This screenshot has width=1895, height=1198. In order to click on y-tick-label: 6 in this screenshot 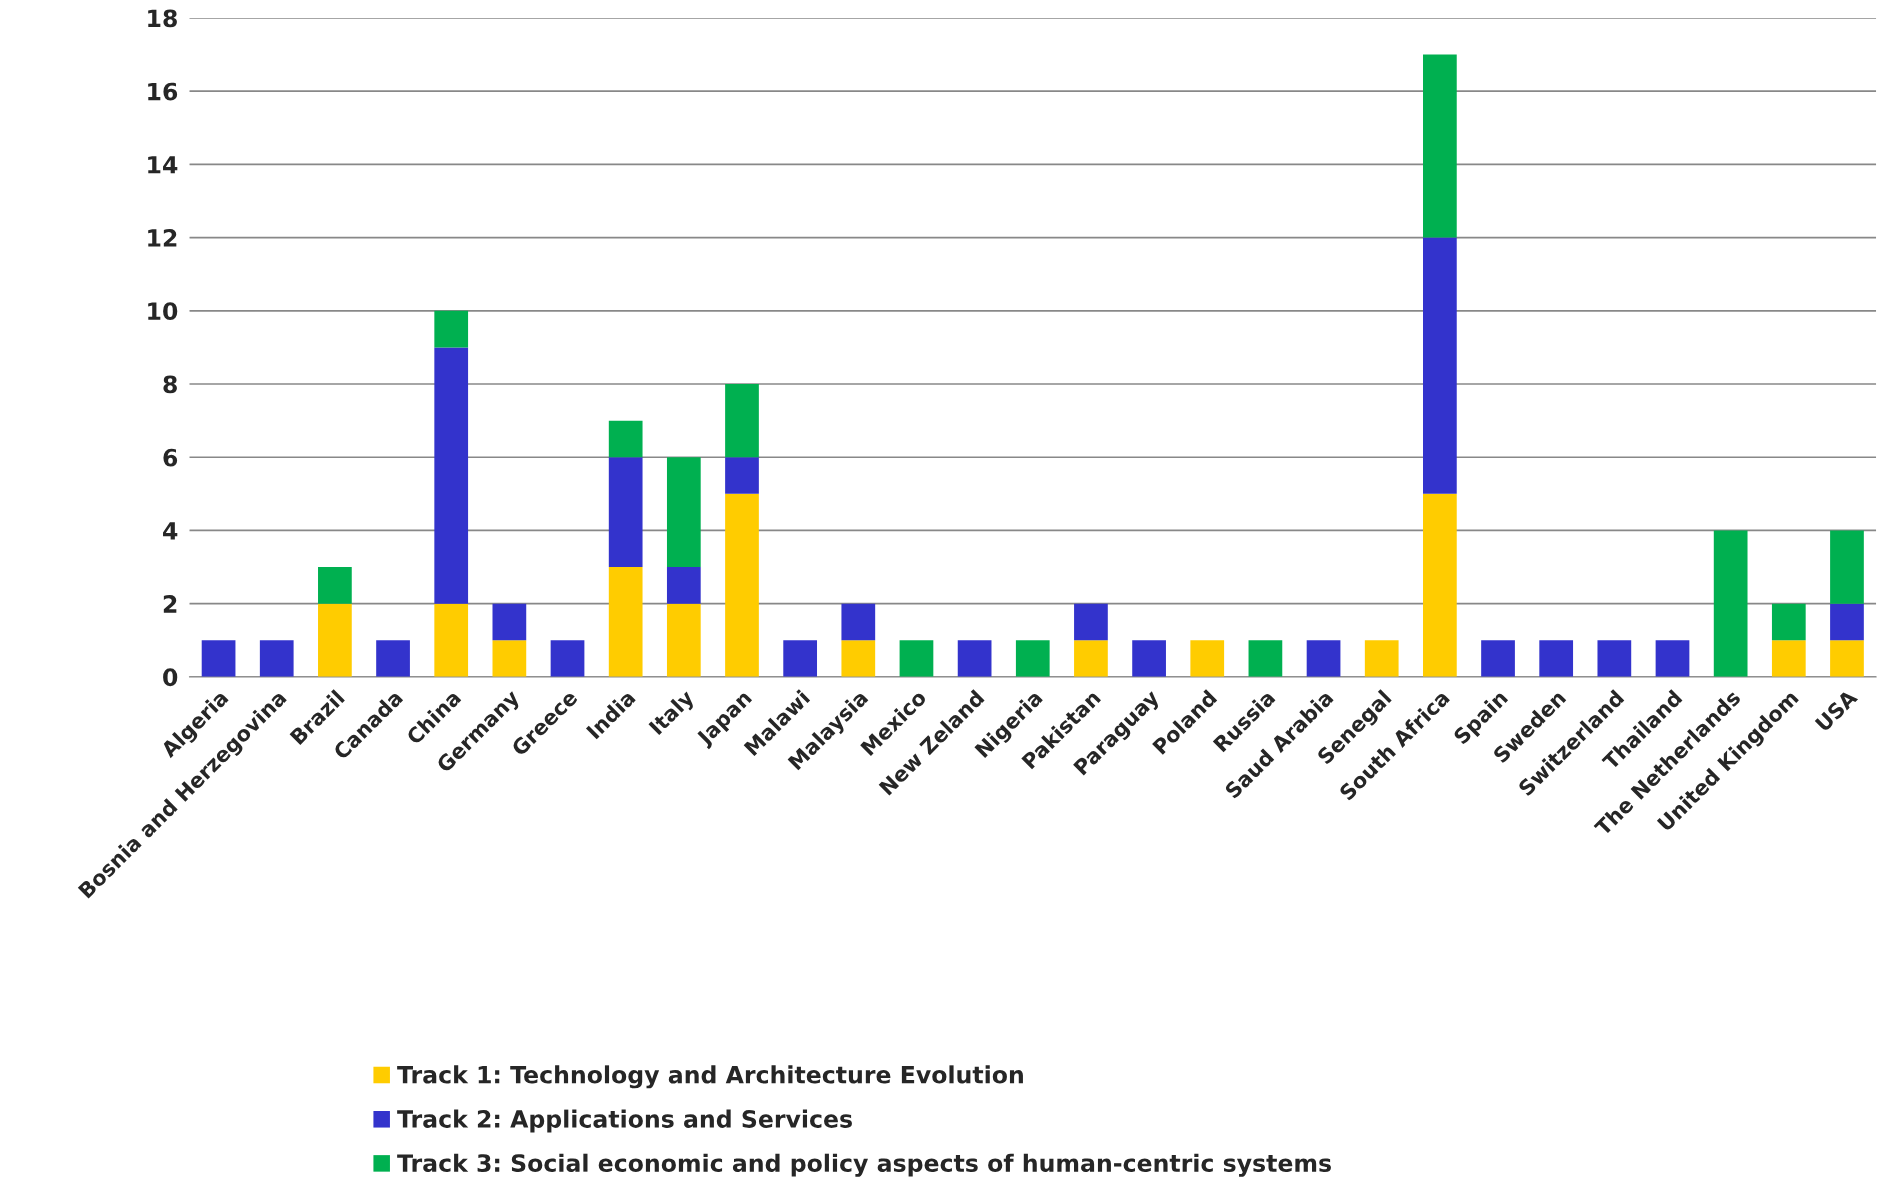, I will do `click(170, 457)`.